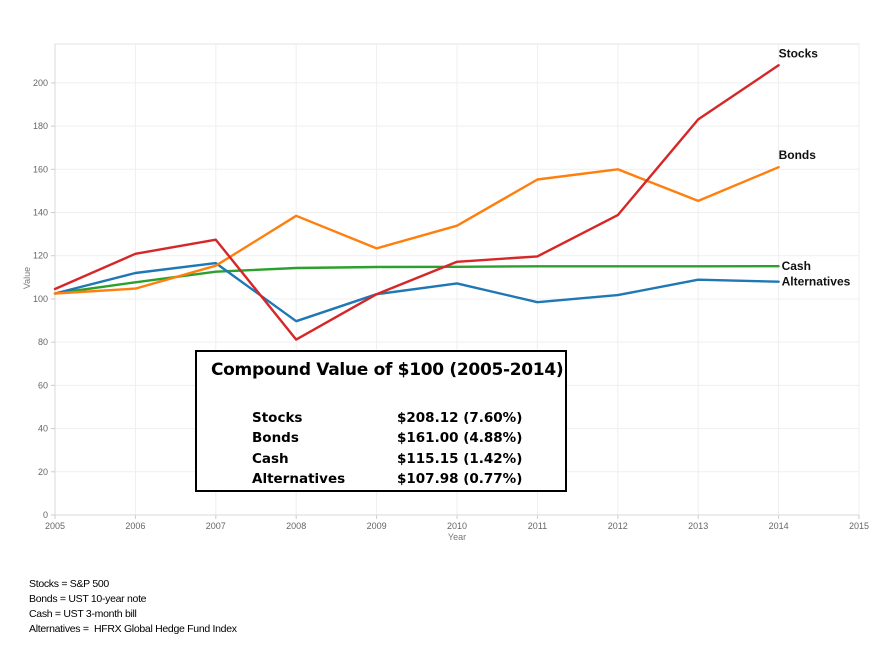 The width and height of the screenshot is (875, 657). Describe the element at coordinates (457, 526) in the screenshot. I see `x-tick-label: 2010` at that location.